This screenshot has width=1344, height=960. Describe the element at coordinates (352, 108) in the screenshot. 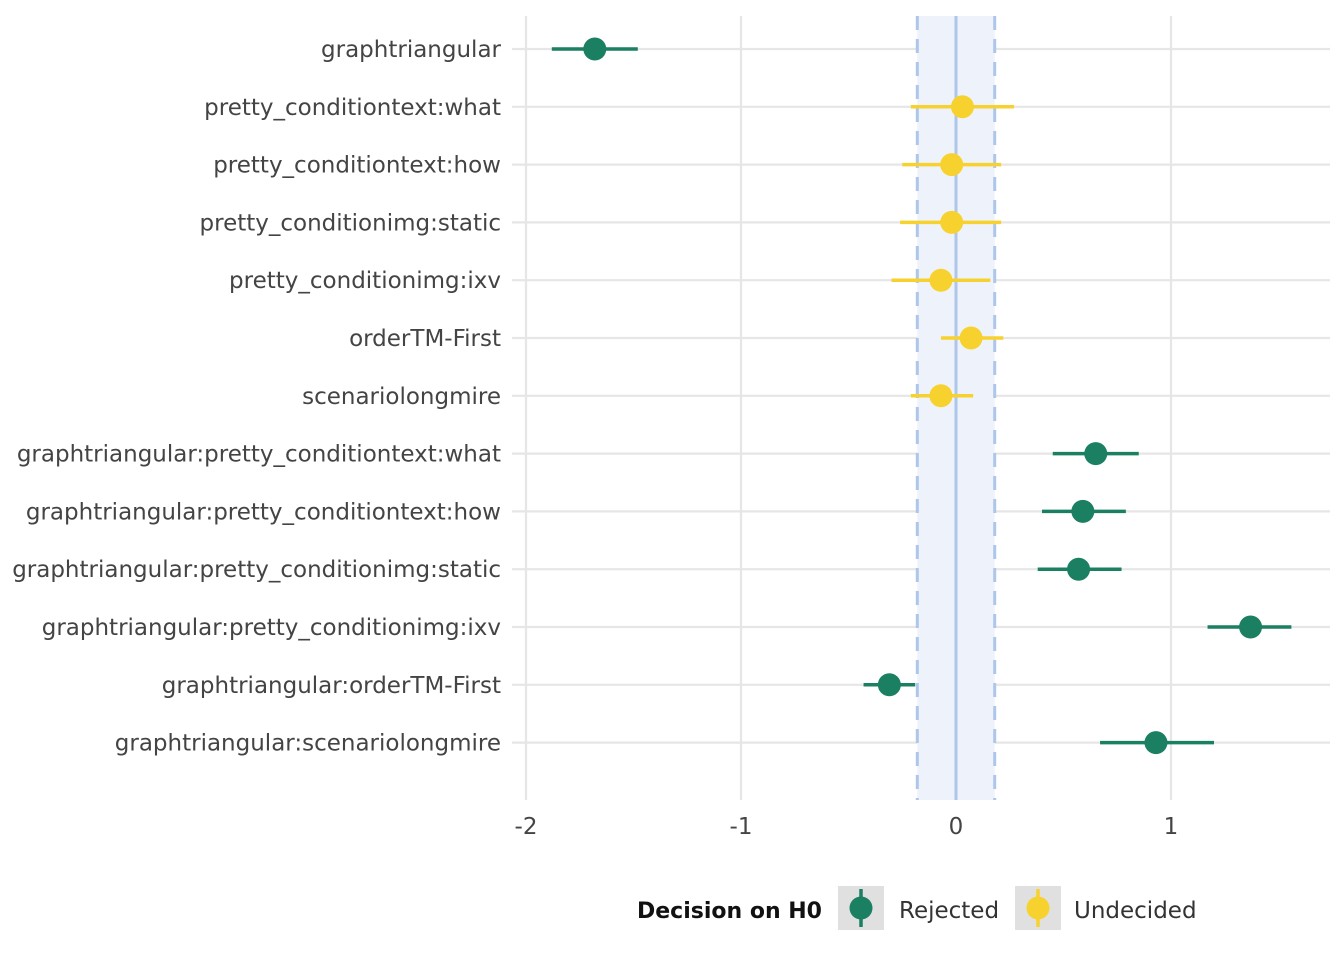

I see `y-tick-label: pretty_conditiontext:what` at that location.